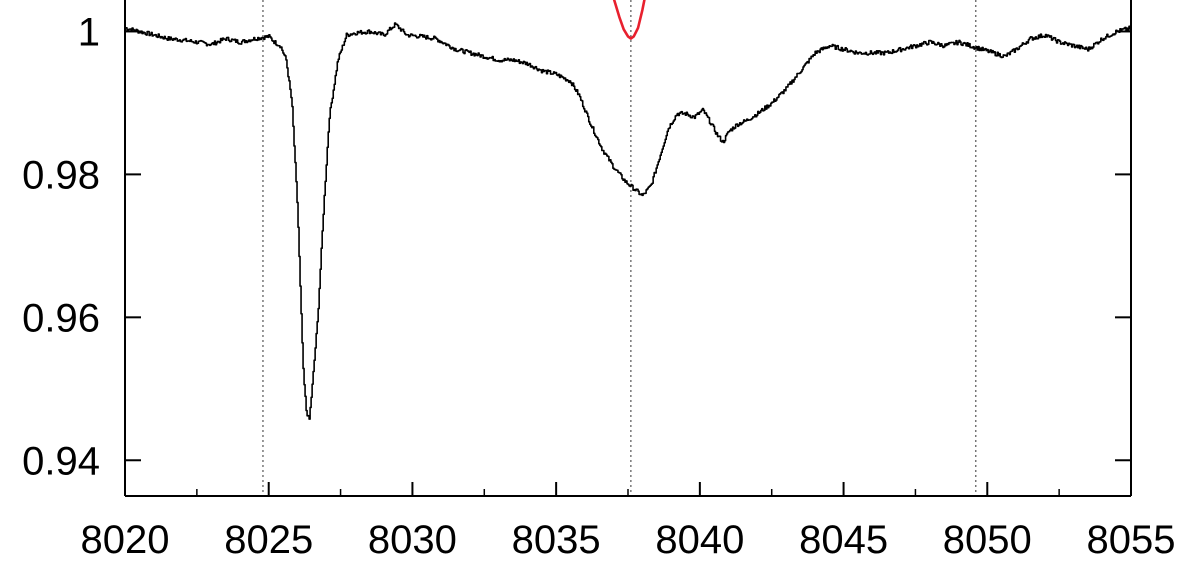  I want to click on x-tick-label-3: 8035, so click(556, 540).